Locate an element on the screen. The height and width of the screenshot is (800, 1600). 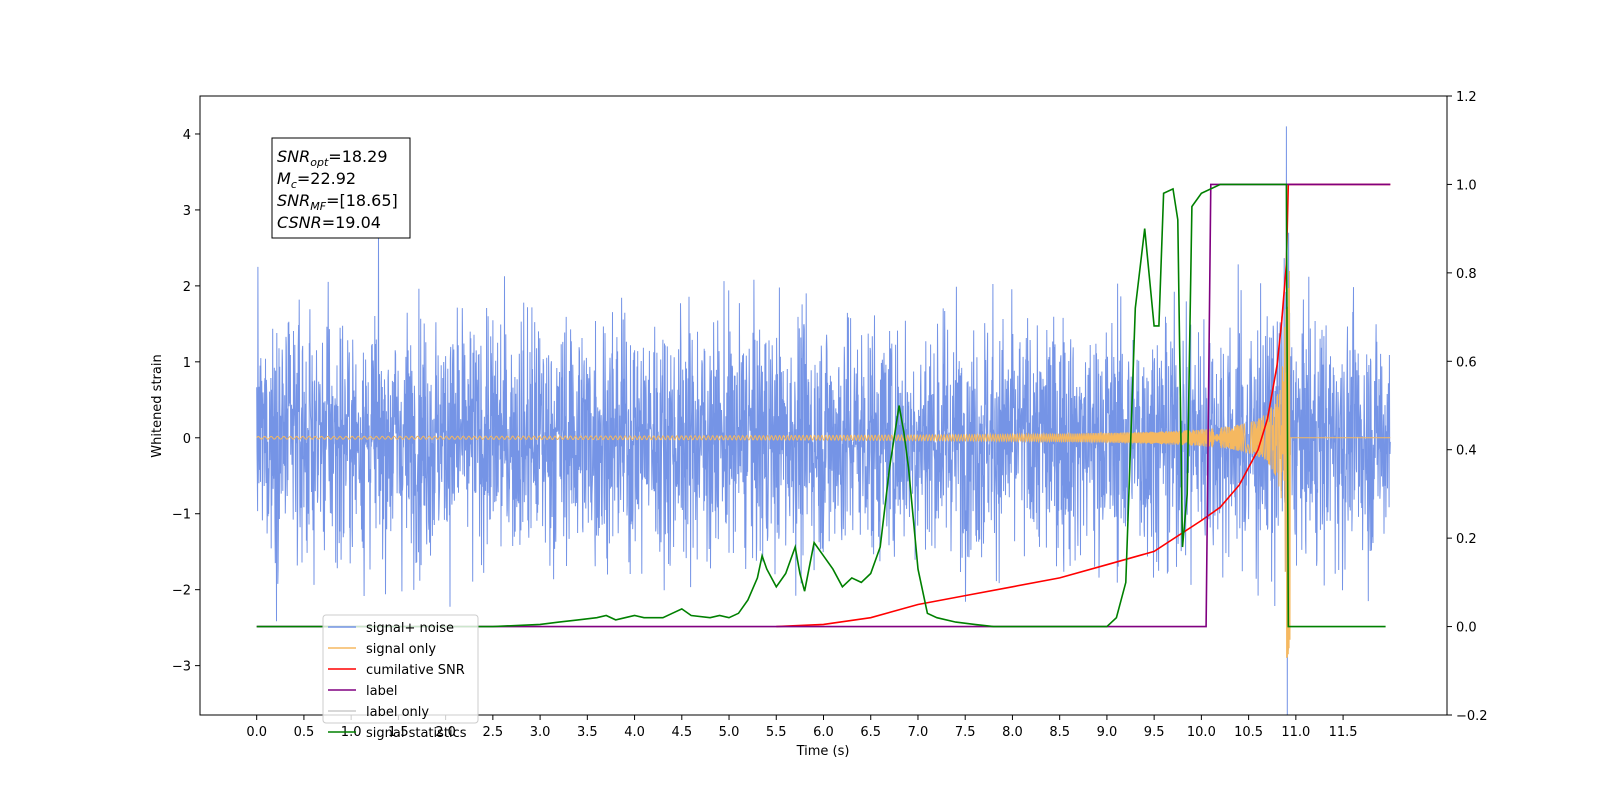
legend-frame is located at coordinates (400, 669).